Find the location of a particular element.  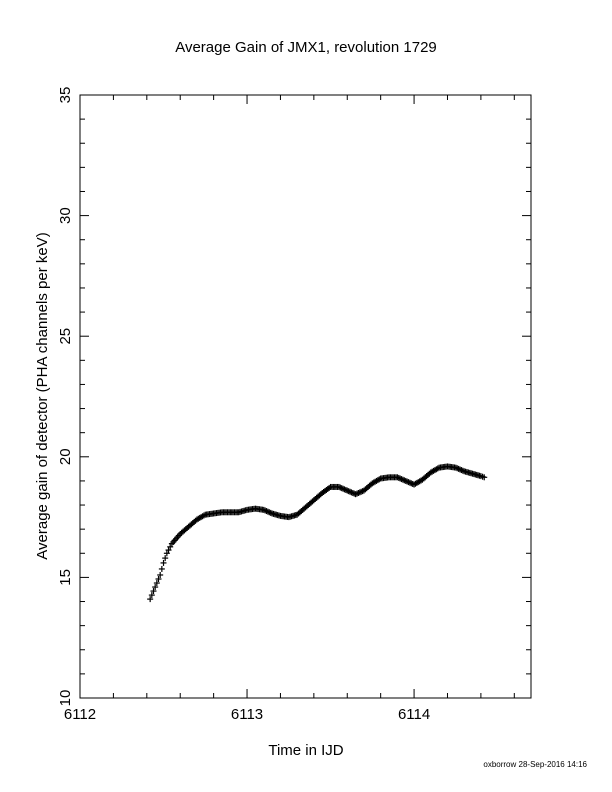

data-points is located at coordinates (317, 533).